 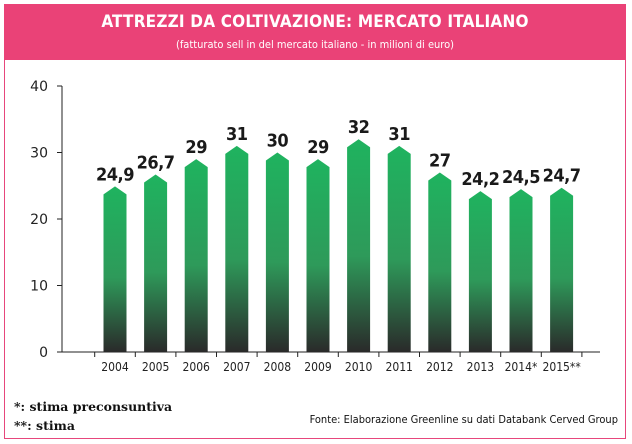 I want to click on x-tick-label: 2005, so click(x=155, y=367).